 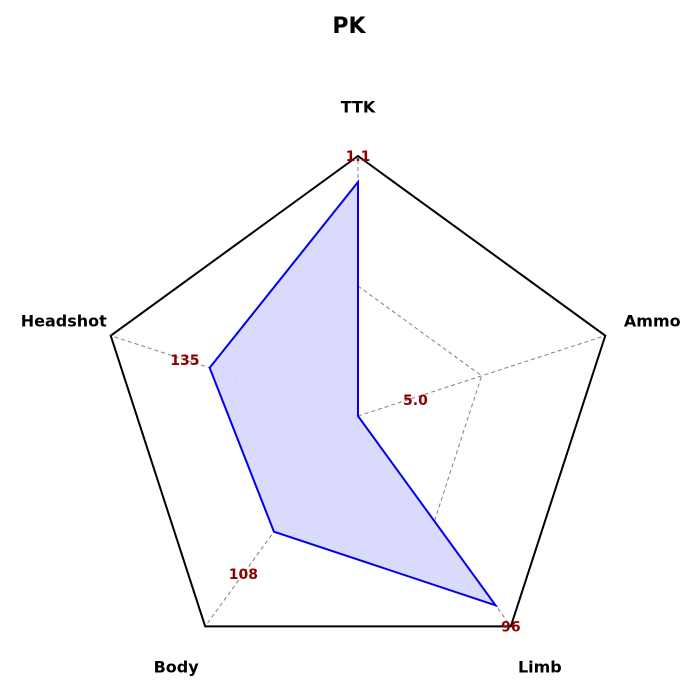 What do you see at coordinates (540, 666) in the screenshot?
I see `axis-label-limb: Limb` at bounding box center [540, 666].